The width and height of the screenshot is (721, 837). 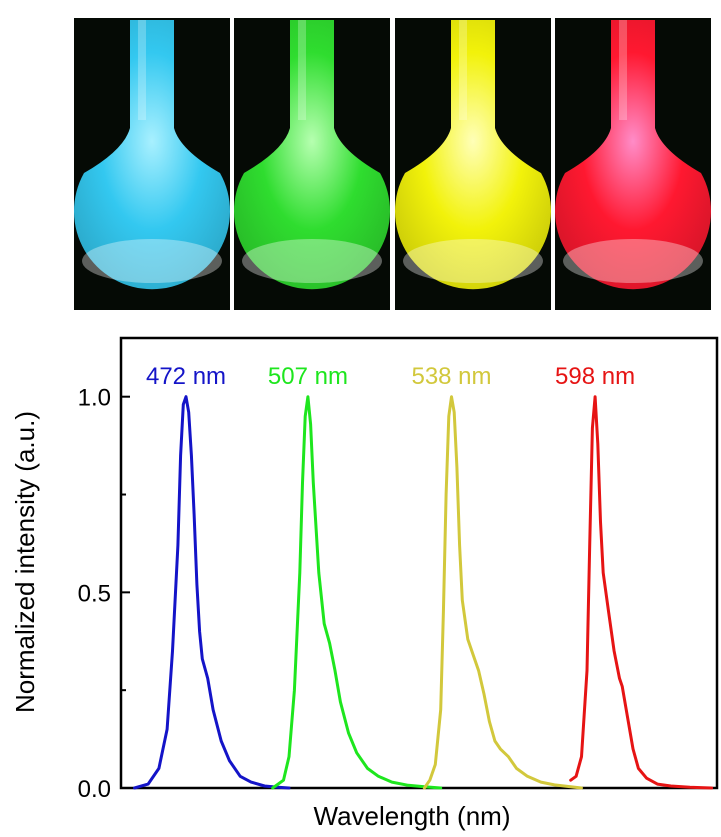 What do you see at coordinates (308, 376) in the screenshot?
I see `peak-label-2: 507 nm` at bounding box center [308, 376].